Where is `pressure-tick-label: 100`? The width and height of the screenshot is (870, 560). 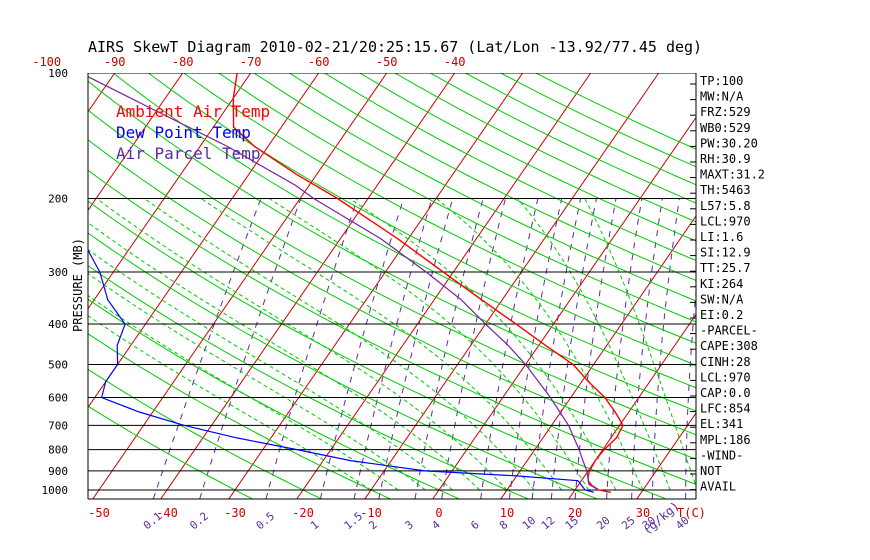 pressure-tick-label: 100 is located at coordinates (58, 73).